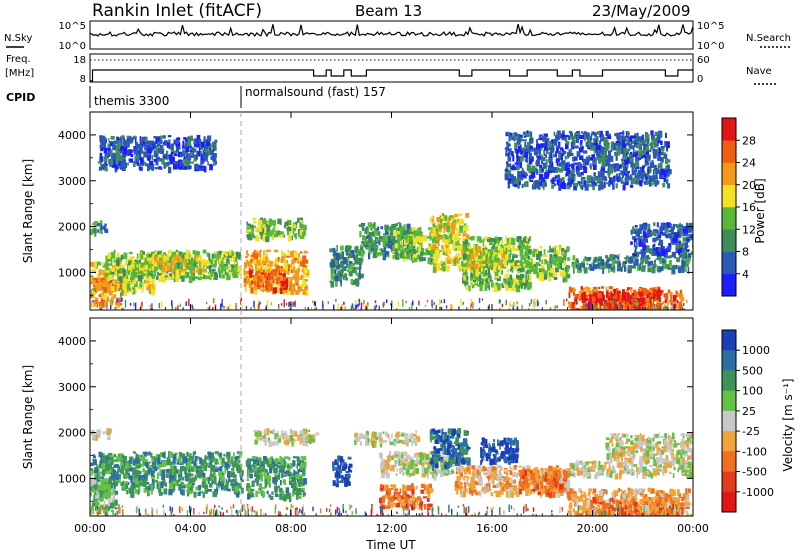 This screenshot has height=554, width=800. Describe the element at coordinates (641, 11) in the screenshot. I see `date-title: 23/May/2009` at that location.